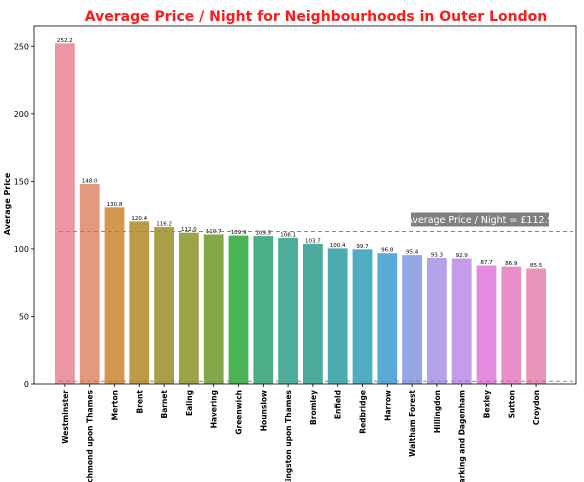 The image size is (584, 482). I want to click on value-label-20: 85.5, so click(536, 266).